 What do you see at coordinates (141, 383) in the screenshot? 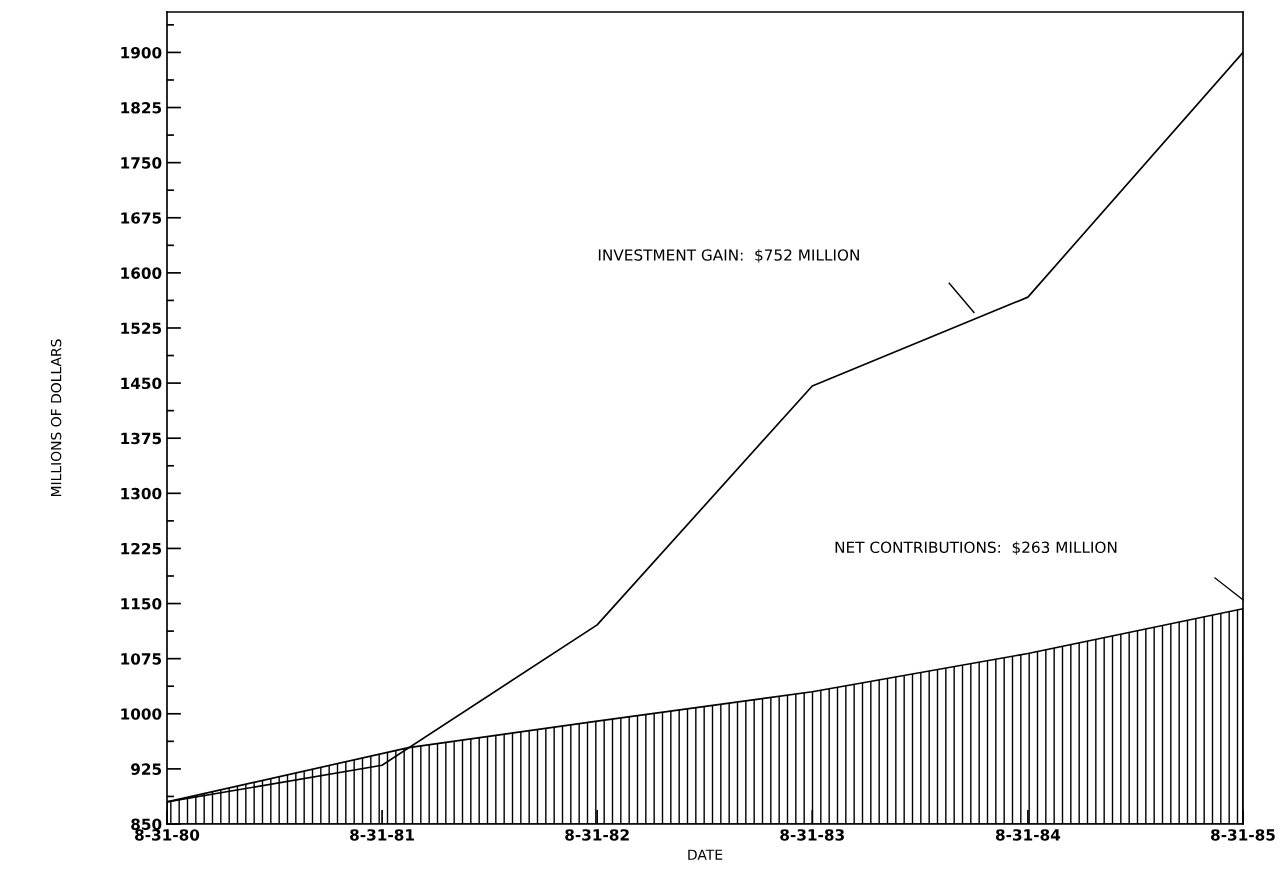
I see `y-tick-label: 1450` at bounding box center [141, 383].